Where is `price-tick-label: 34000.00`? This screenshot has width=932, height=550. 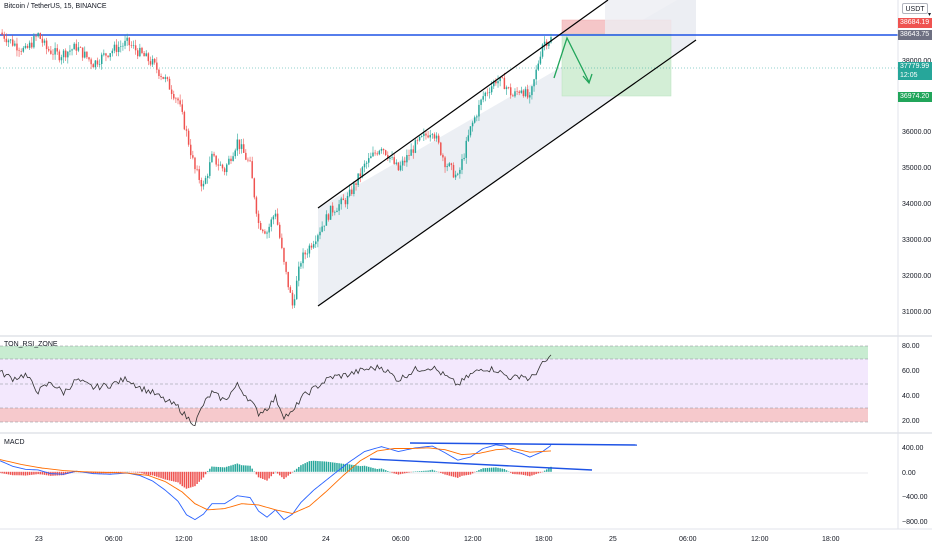
price-tick-label: 34000.00 is located at coordinates (916, 204).